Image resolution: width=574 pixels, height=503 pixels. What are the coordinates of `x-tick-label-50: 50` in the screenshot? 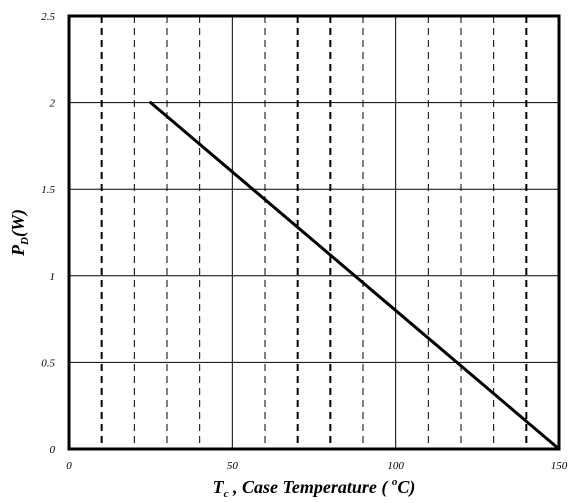 It's located at (233, 466).